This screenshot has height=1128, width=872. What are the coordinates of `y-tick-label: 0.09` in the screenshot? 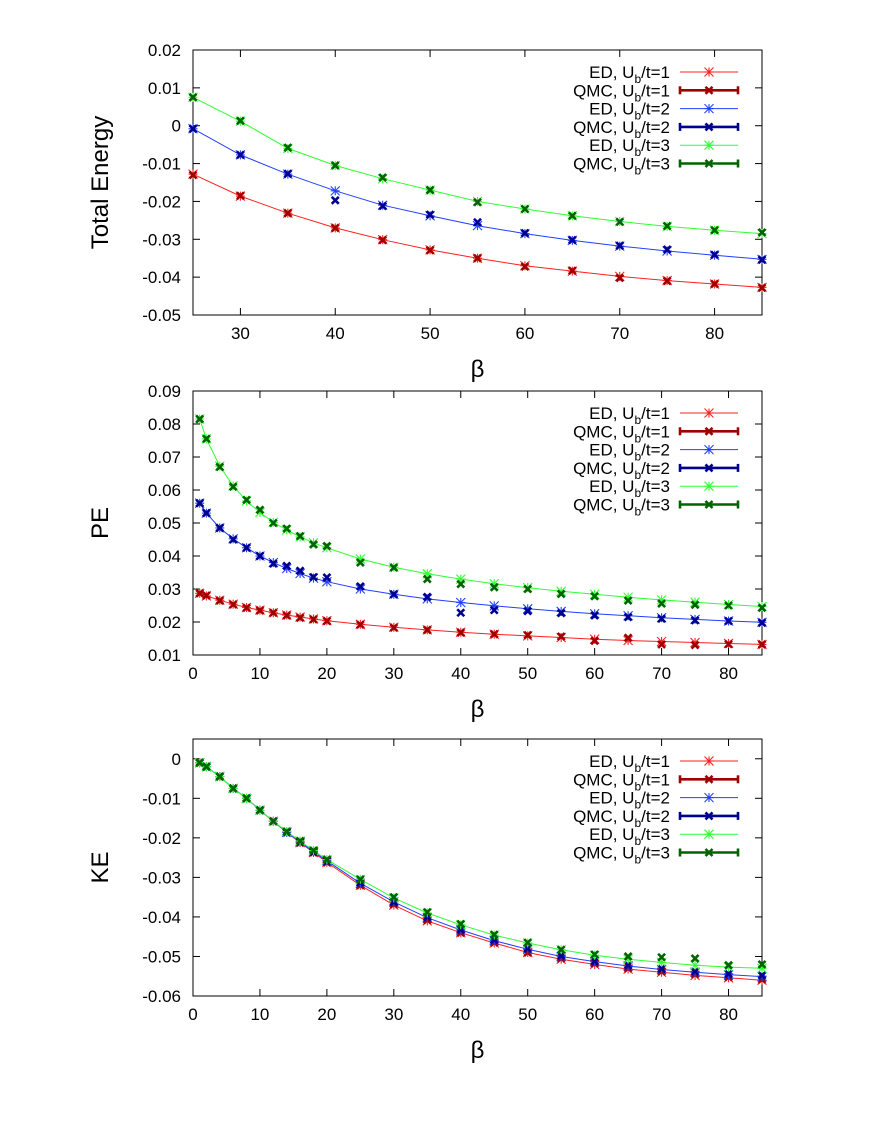 It's located at (164, 391).